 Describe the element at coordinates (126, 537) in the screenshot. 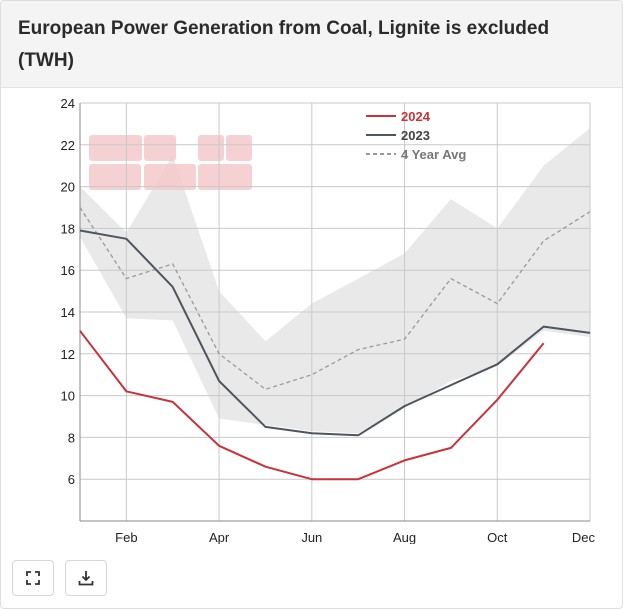

I see `x-tick-label: Feb` at that location.